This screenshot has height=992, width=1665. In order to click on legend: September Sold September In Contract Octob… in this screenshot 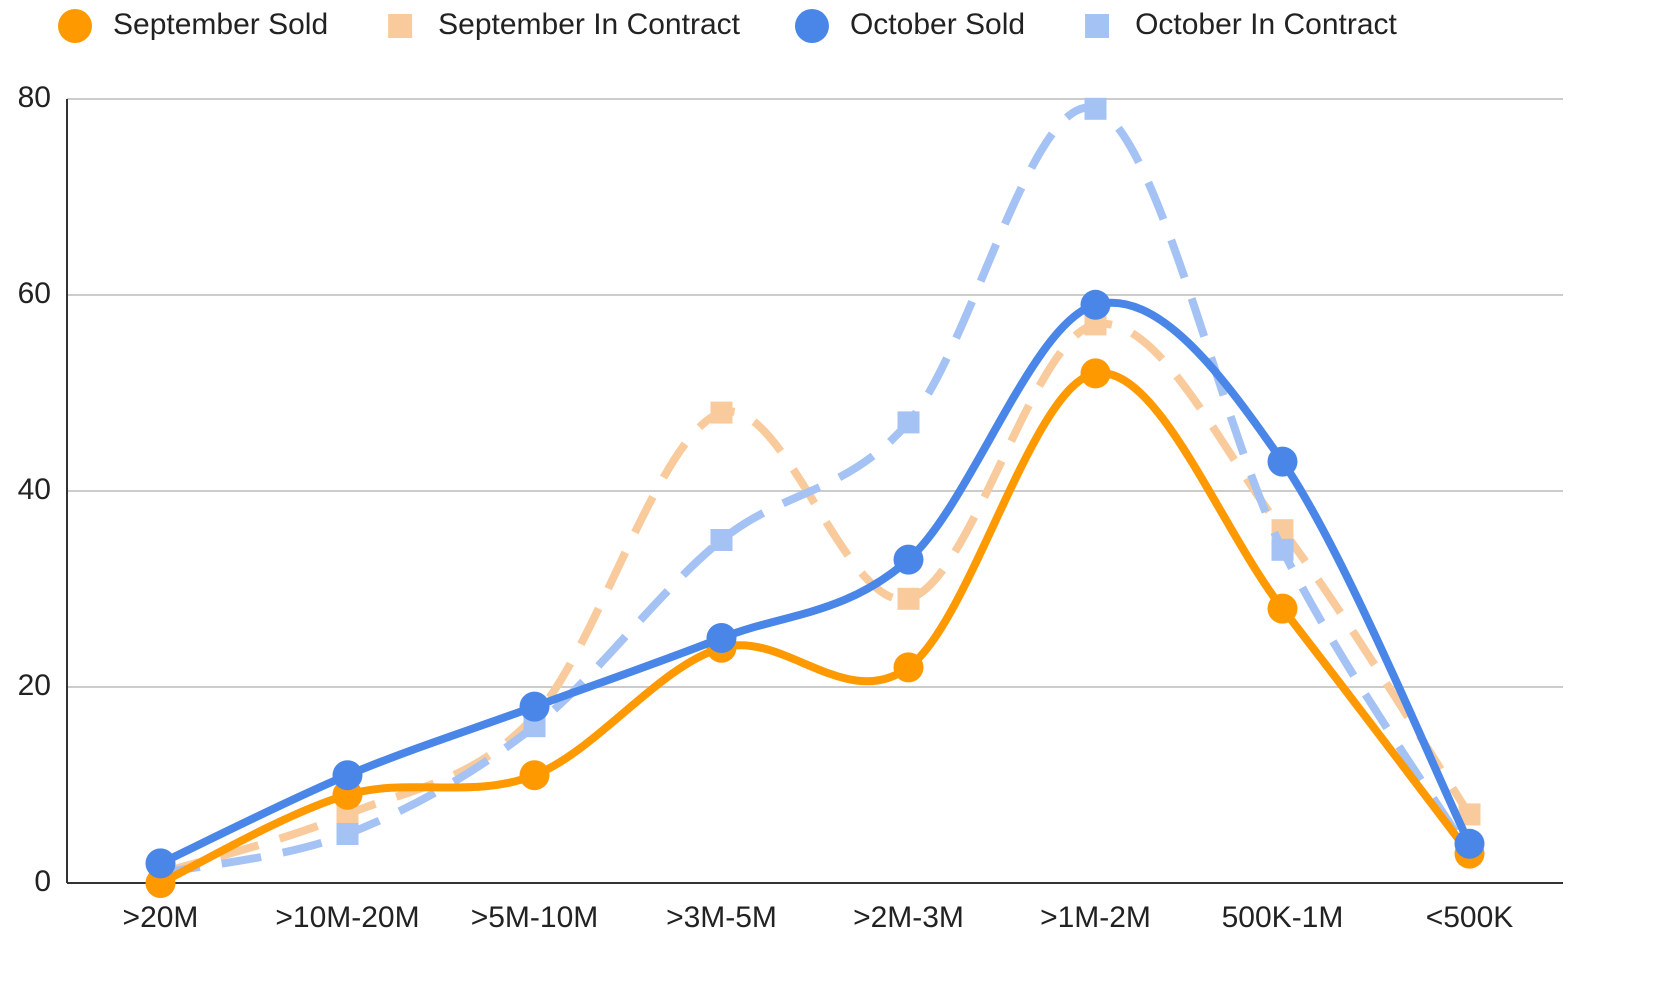, I will do `click(728, 25)`.